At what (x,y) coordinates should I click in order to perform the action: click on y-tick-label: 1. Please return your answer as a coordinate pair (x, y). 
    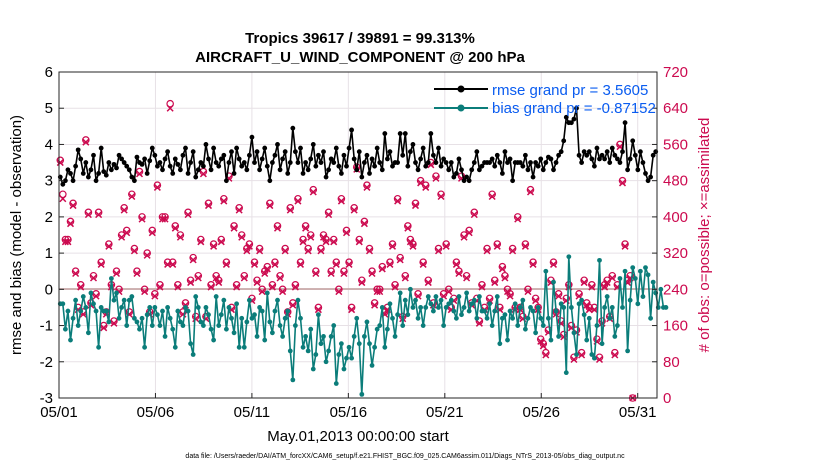
    Looking at the image, I should click on (49, 253).